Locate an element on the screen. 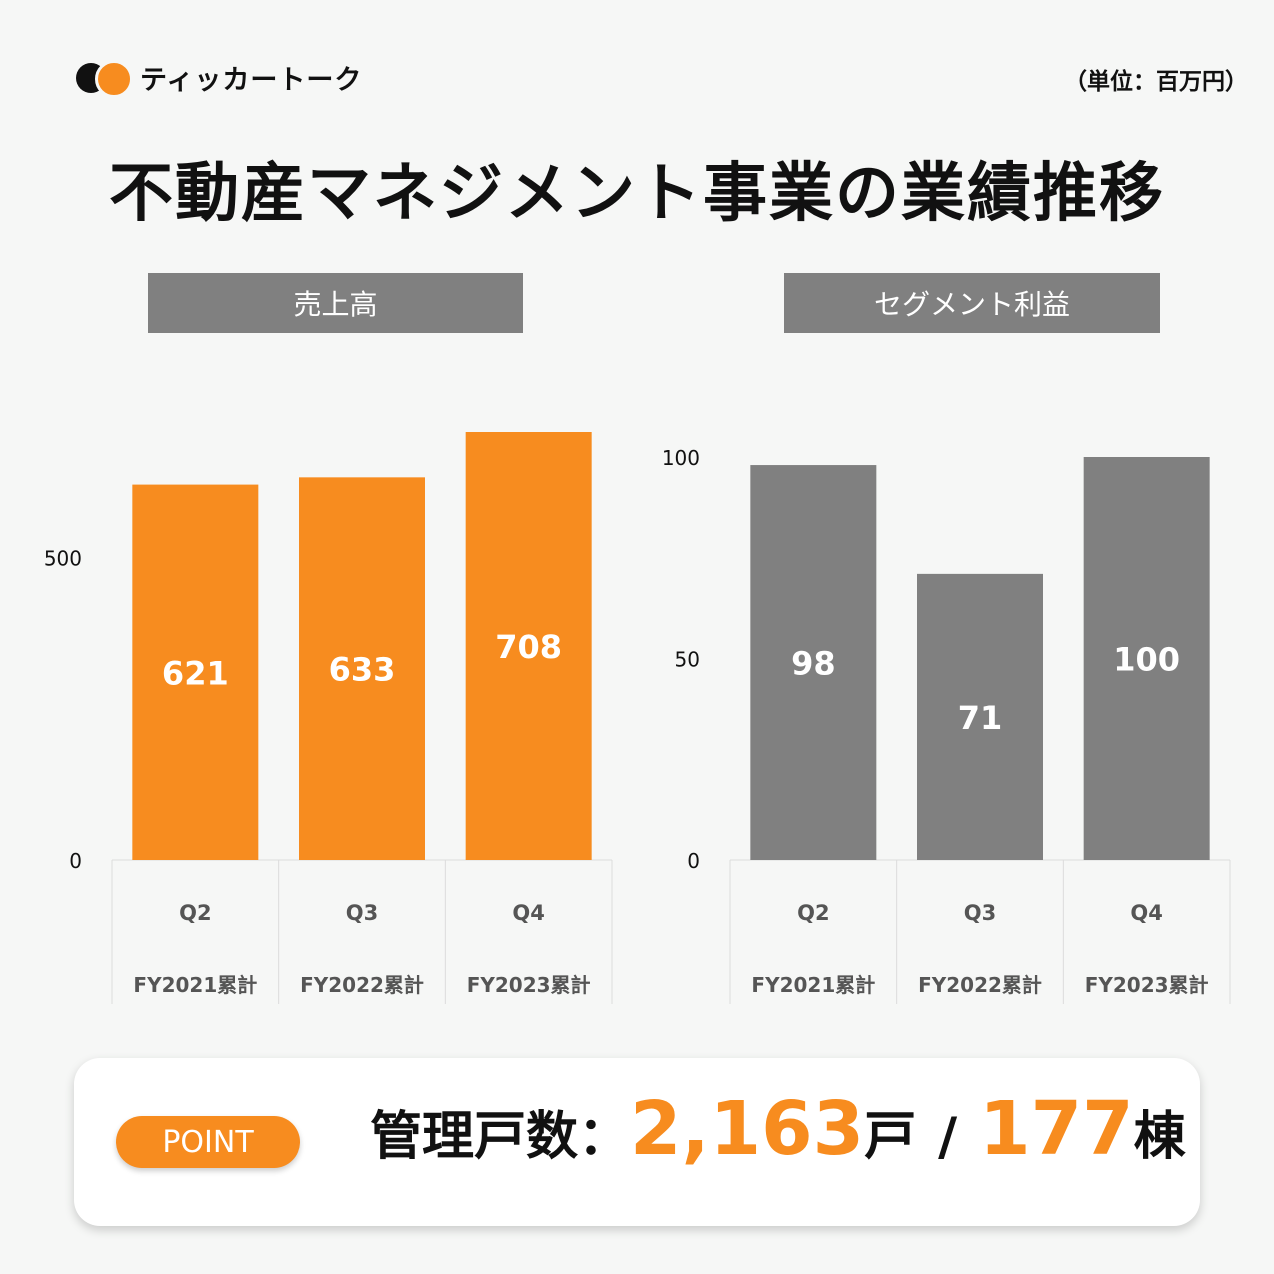  data-label: 708 is located at coordinates (528, 647).